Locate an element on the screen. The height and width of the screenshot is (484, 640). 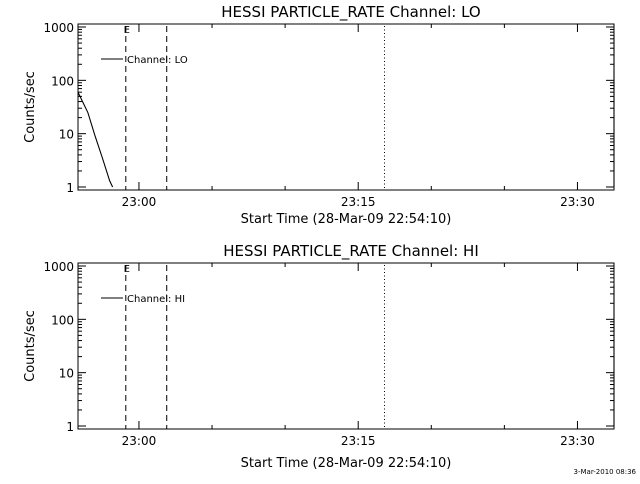
panel-lo-xtick-label: 23:15 is located at coordinates (358, 202).